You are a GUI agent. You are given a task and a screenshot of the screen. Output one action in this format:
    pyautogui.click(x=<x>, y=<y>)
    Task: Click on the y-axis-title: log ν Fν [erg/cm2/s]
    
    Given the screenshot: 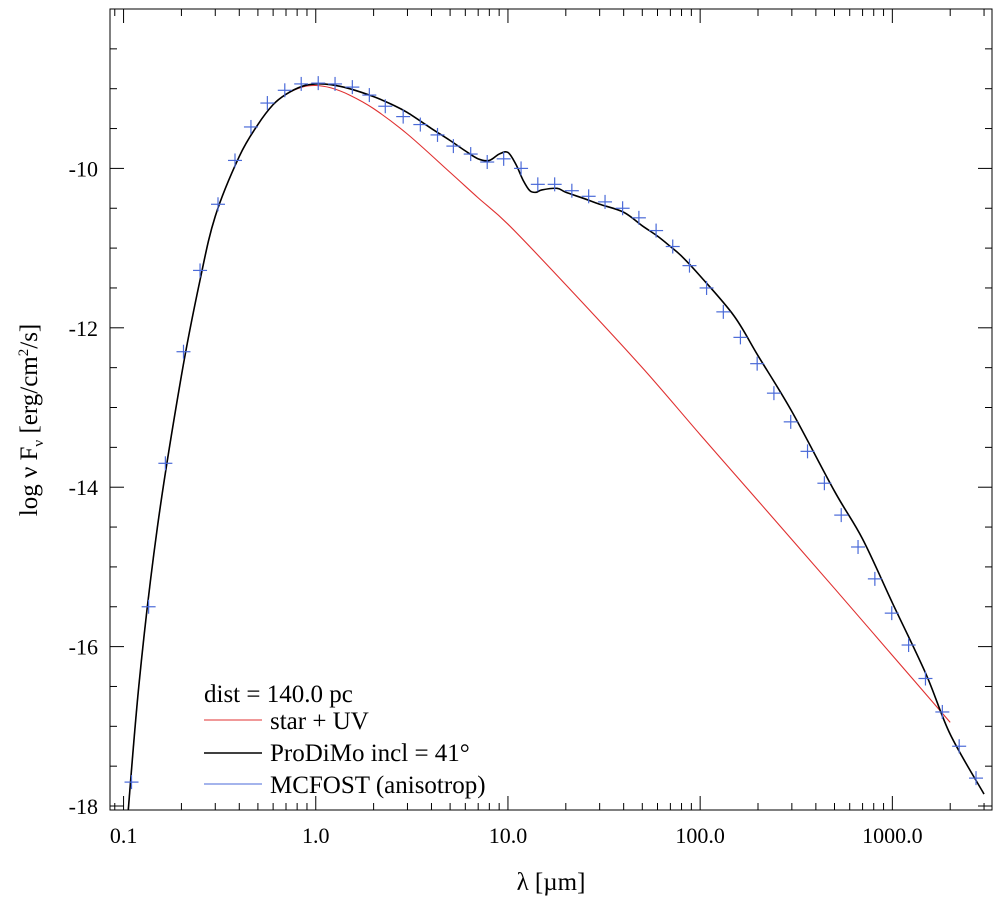 What is the action you would take?
    pyautogui.click(x=31, y=420)
    